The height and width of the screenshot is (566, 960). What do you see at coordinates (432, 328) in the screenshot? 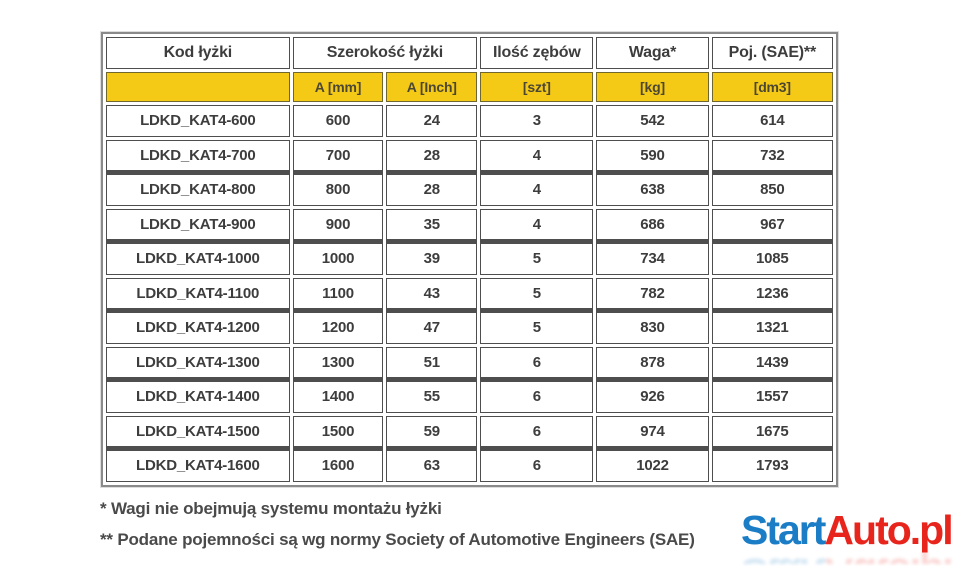
I see `cell-inch: 47` at bounding box center [432, 328].